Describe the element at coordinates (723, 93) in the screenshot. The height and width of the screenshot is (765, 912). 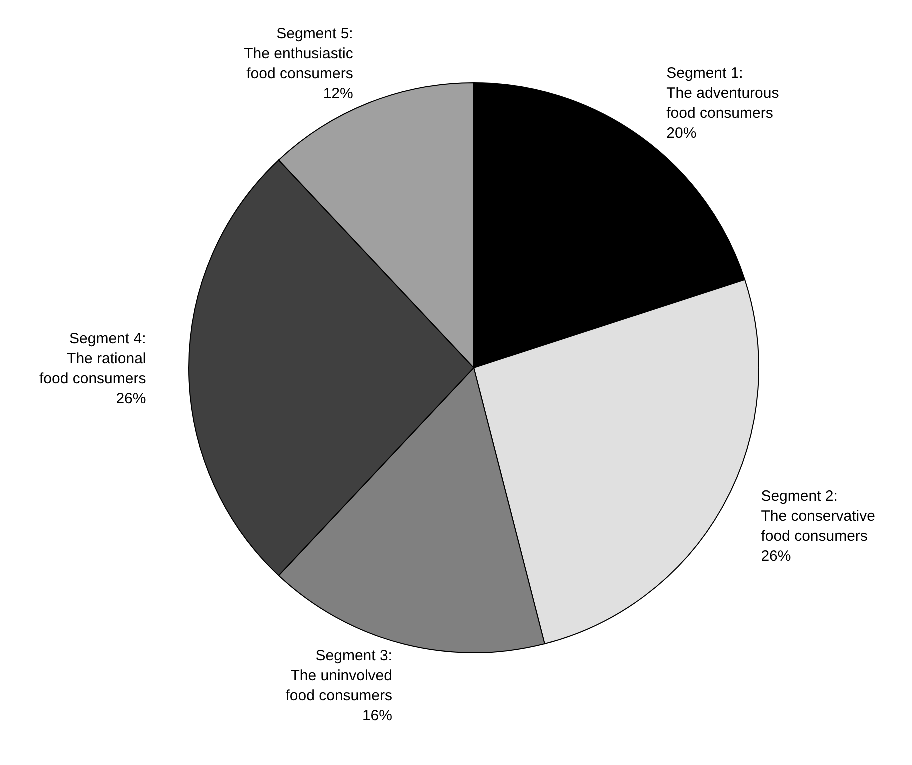
I see `slice-label: Segment 1: The adventurous food consumers` at that location.